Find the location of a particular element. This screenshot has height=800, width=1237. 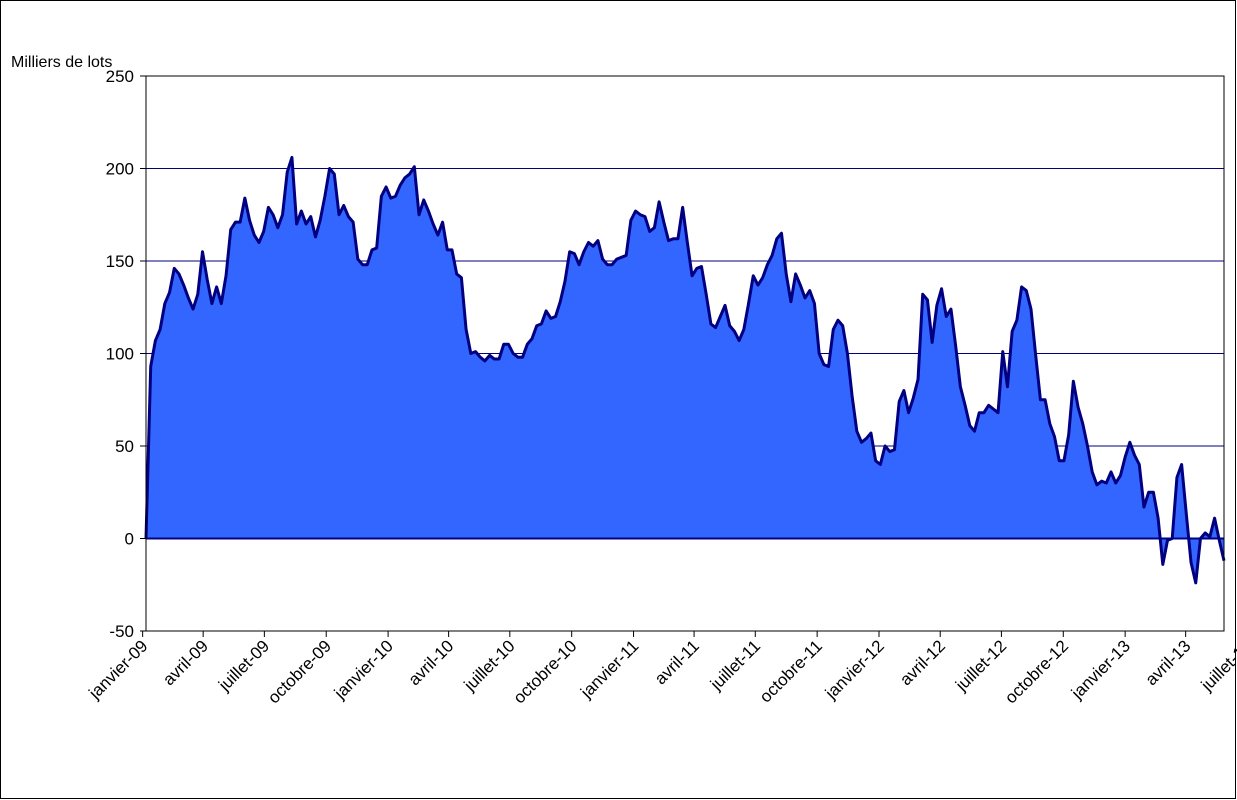

y-tick-label: 150 is located at coordinates (120, 261).